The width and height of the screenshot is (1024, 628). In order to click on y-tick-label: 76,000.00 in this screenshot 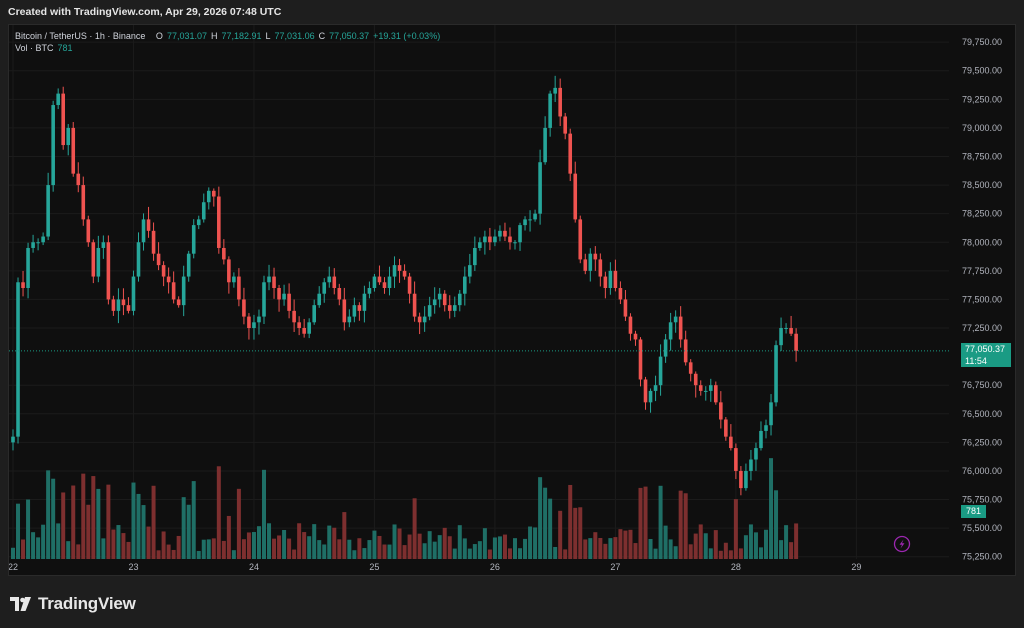, I will do `click(982, 471)`.